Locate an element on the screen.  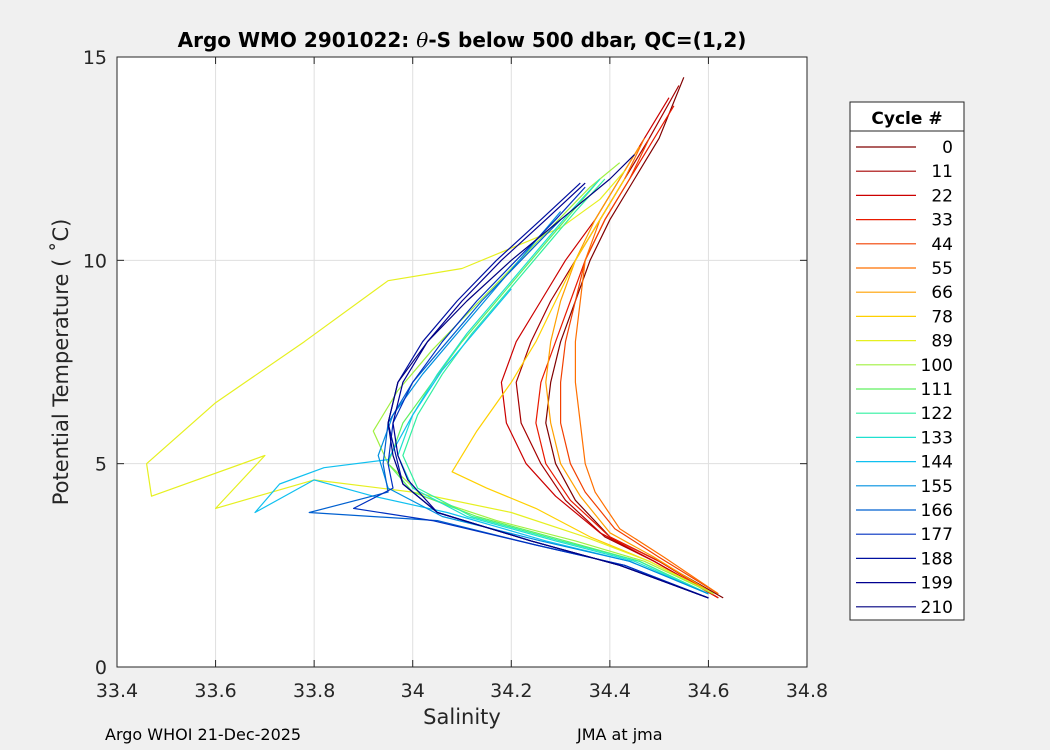
x-tick-label: 33.4 is located at coordinates (117, 691).